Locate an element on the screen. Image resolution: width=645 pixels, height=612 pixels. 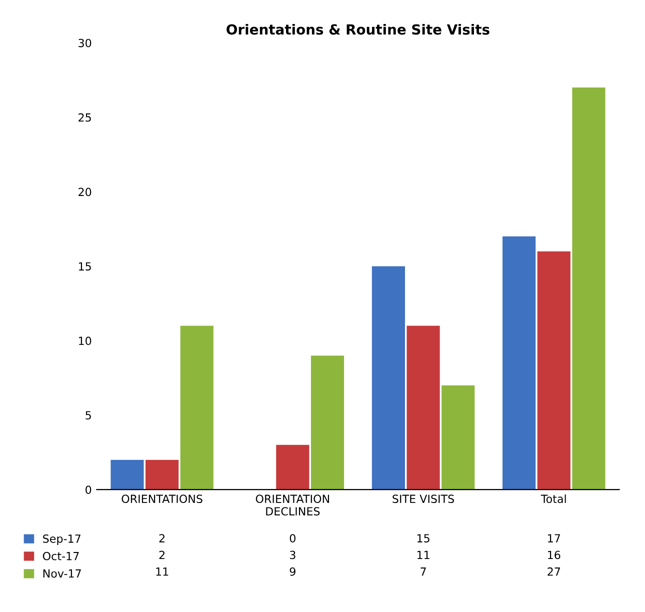
legend-label: Oct-17 is located at coordinates (60, 556).